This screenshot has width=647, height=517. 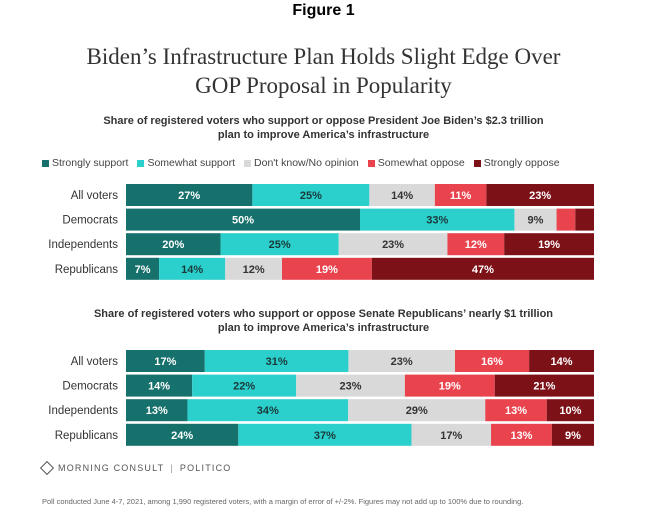 What do you see at coordinates (157, 411) in the screenshot?
I see `data-label-independents-strongly-support: 13%` at bounding box center [157, 411].